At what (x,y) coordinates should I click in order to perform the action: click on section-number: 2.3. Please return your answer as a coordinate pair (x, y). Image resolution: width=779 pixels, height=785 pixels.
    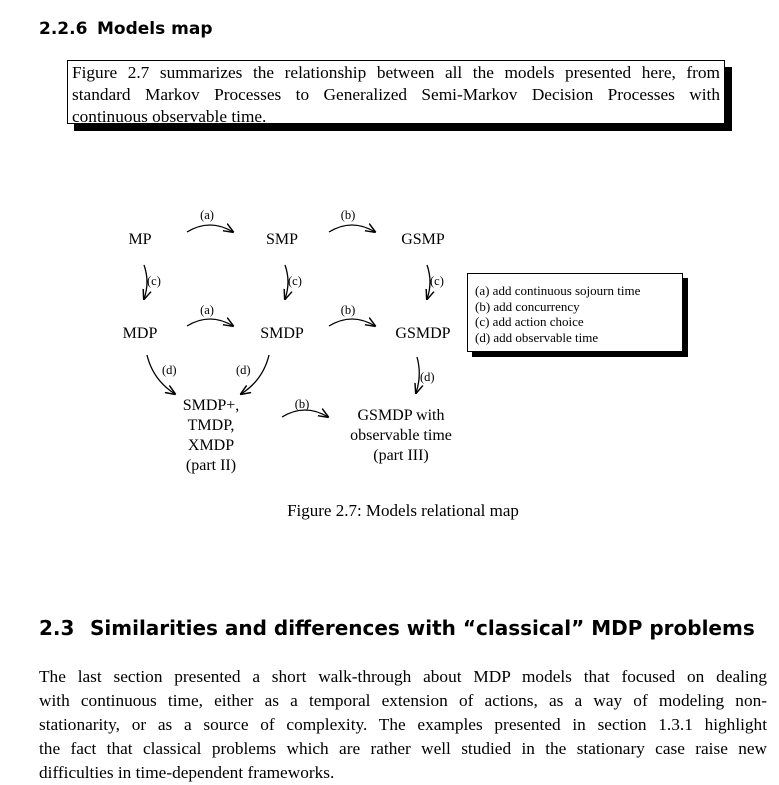
    Looking at the image, I should click on (57, 628).